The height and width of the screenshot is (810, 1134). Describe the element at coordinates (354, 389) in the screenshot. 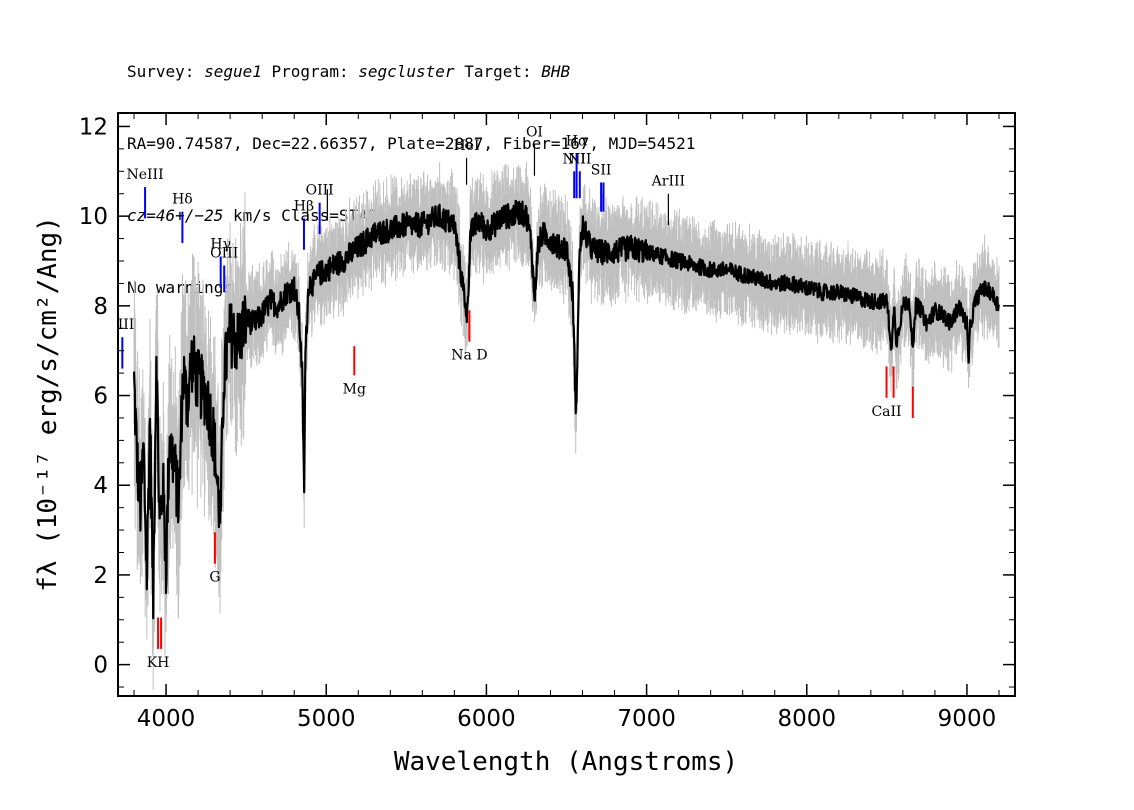

I see `spectral-line-label: Mg` at that location.